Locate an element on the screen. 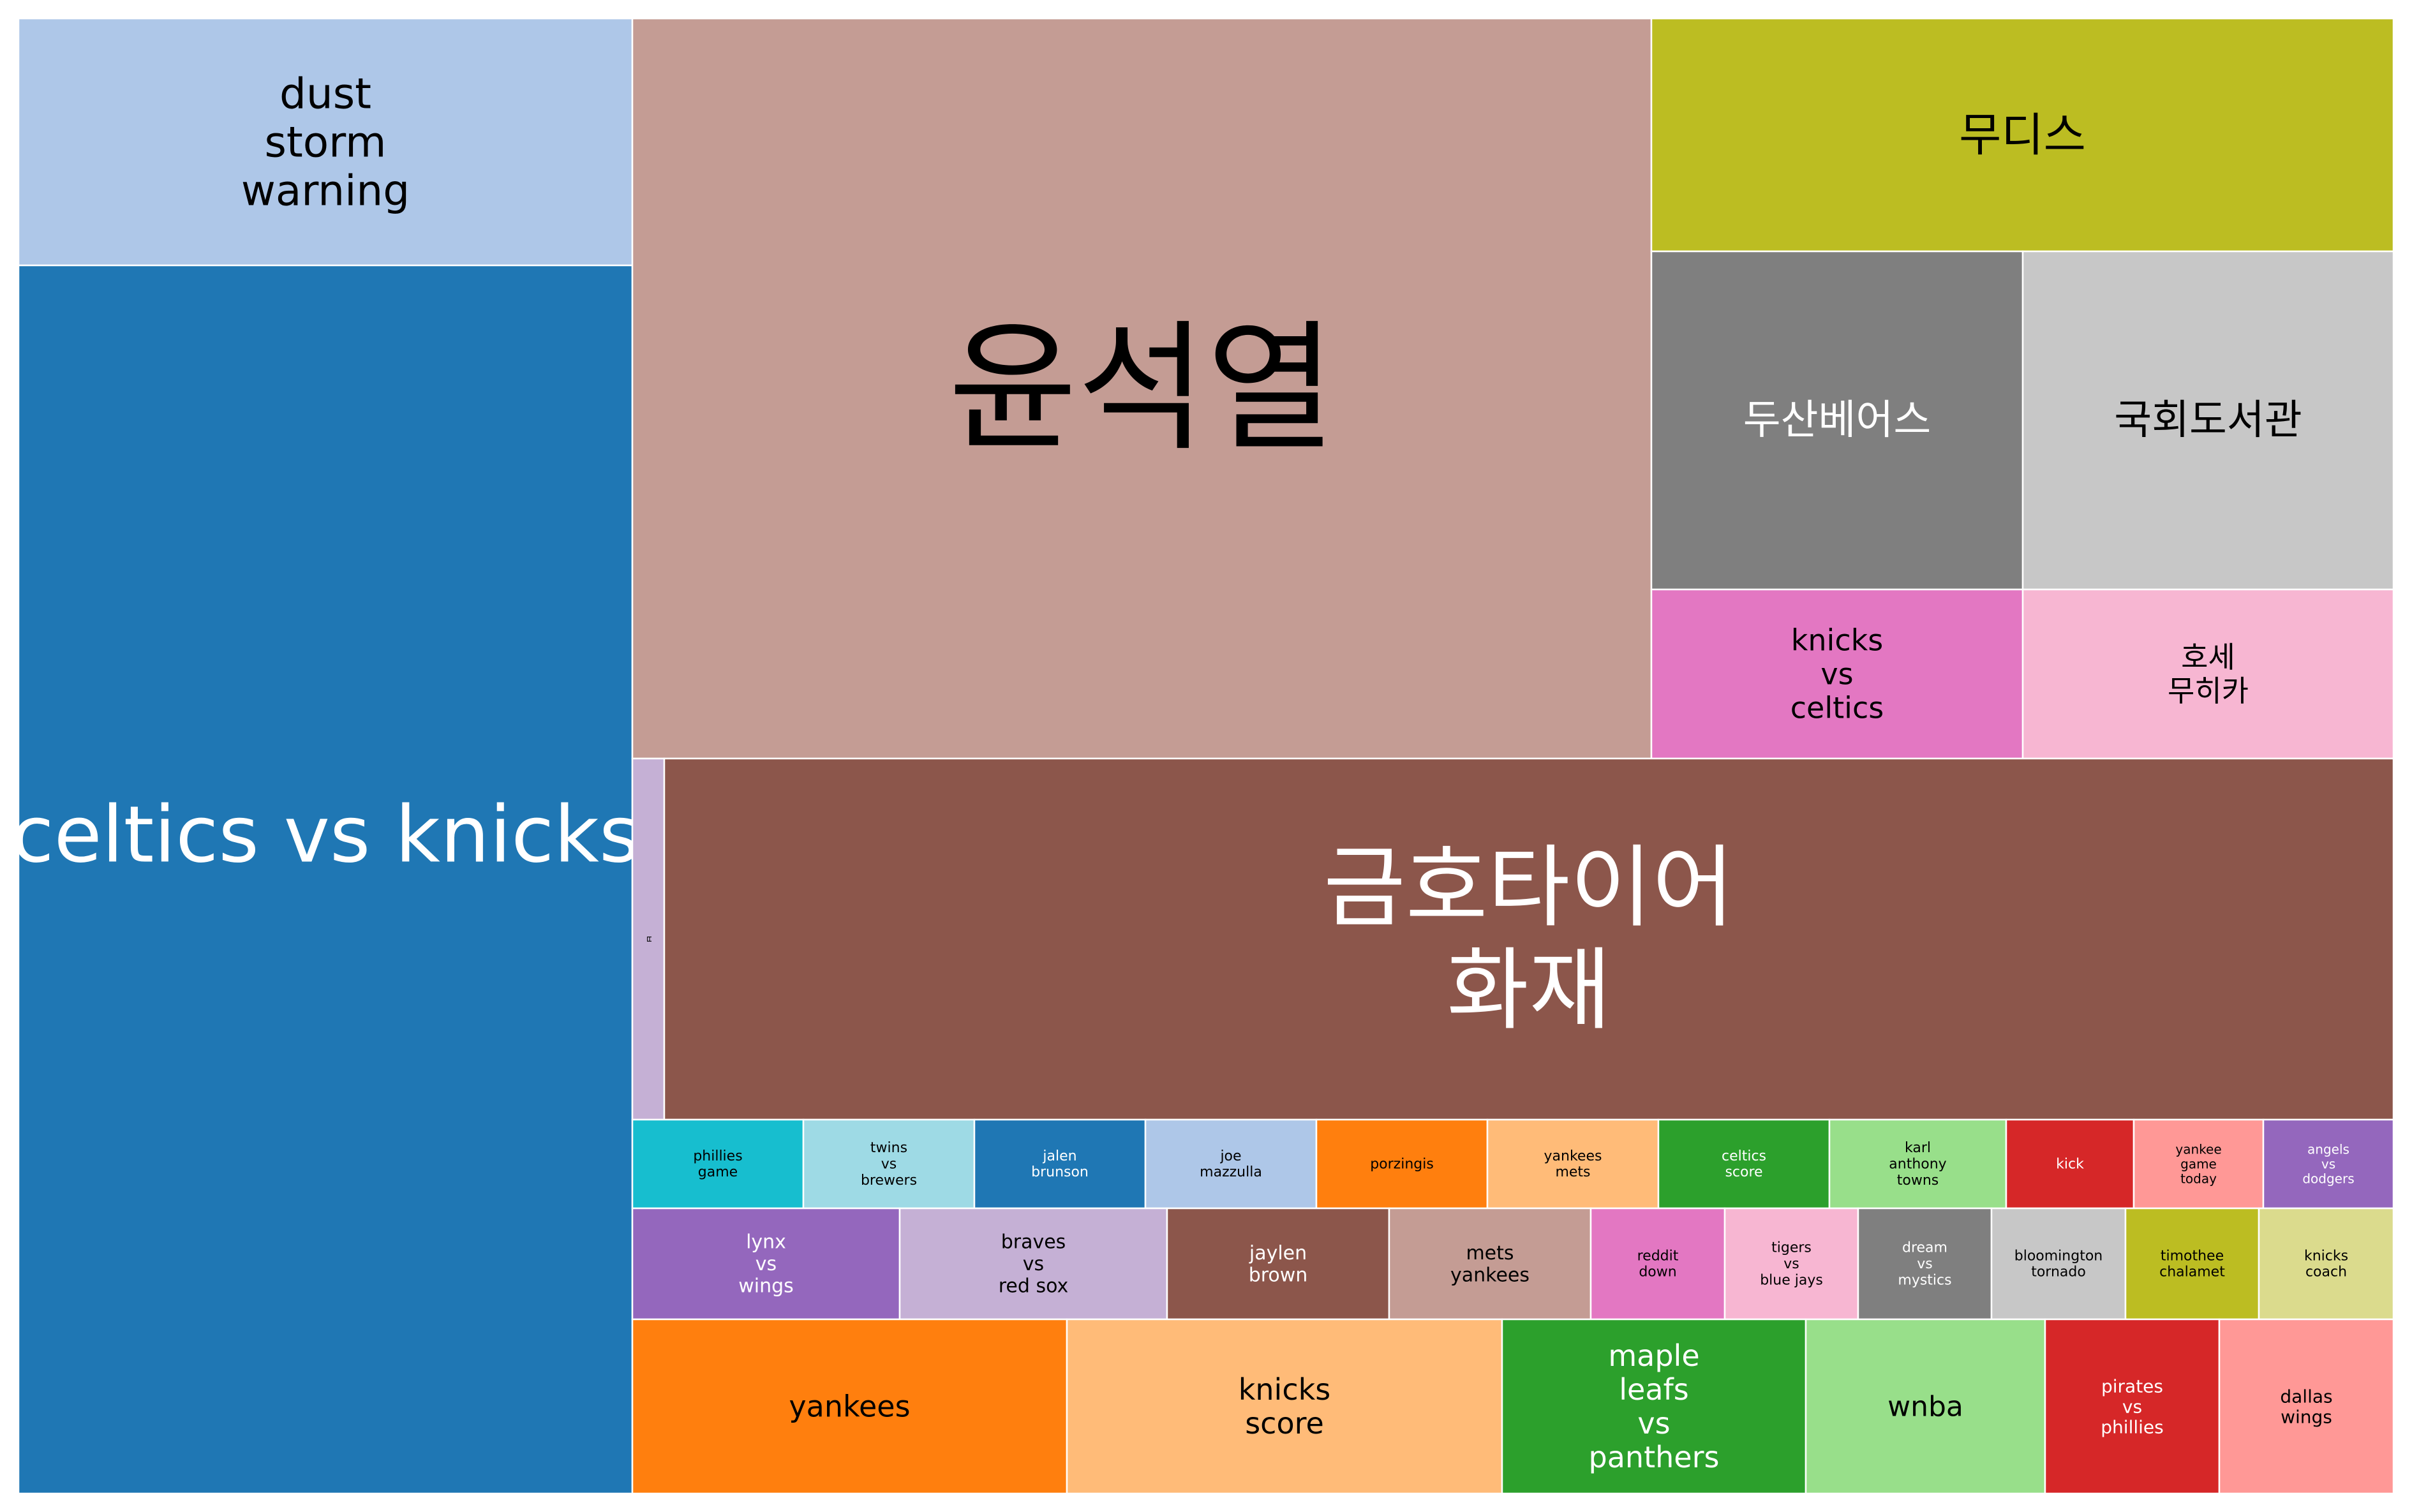 This screenshot has height=1512, width=2412. treemap-tile-twins-vs-brewers: twins vs brewers is located at coordinates (889, 1164).